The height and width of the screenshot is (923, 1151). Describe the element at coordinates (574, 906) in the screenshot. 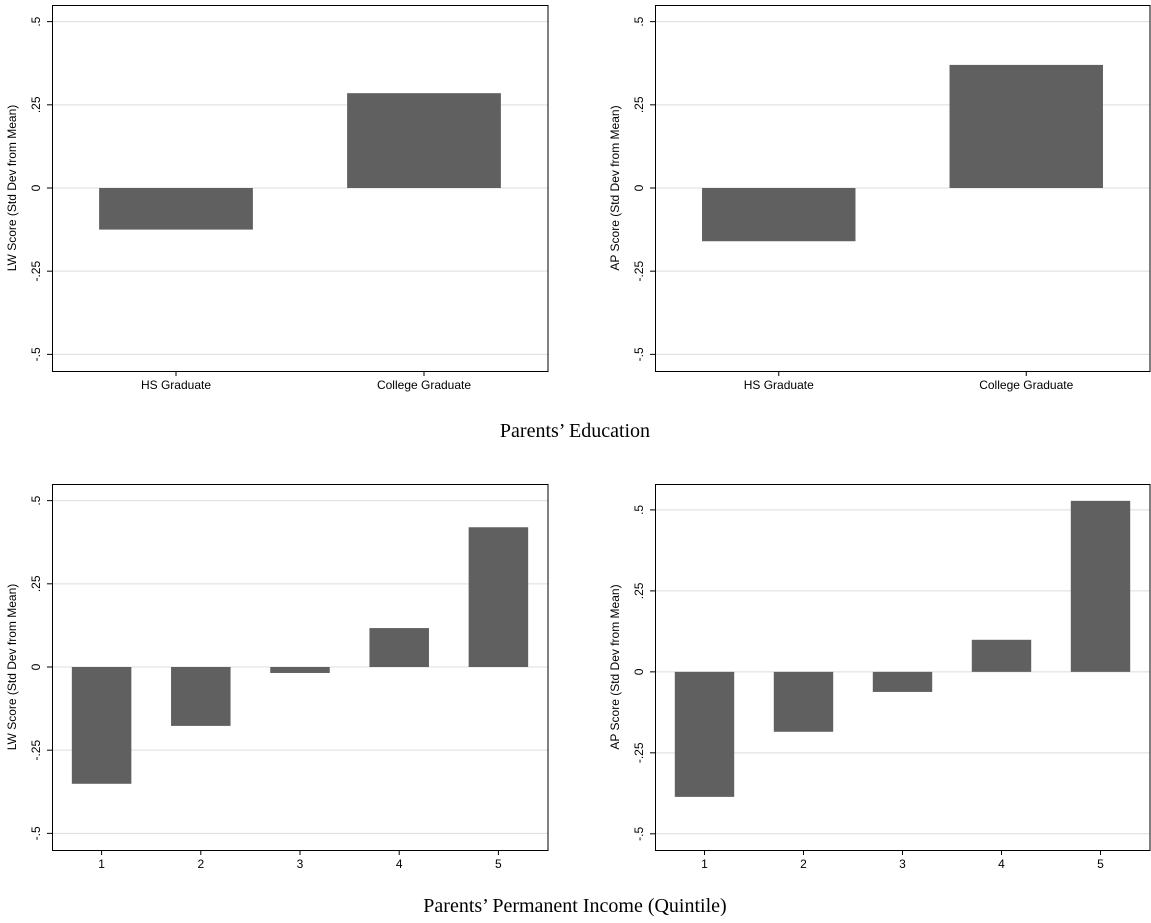

I see `caption: Parents’ Permanent Income (Quintile)` at that location.